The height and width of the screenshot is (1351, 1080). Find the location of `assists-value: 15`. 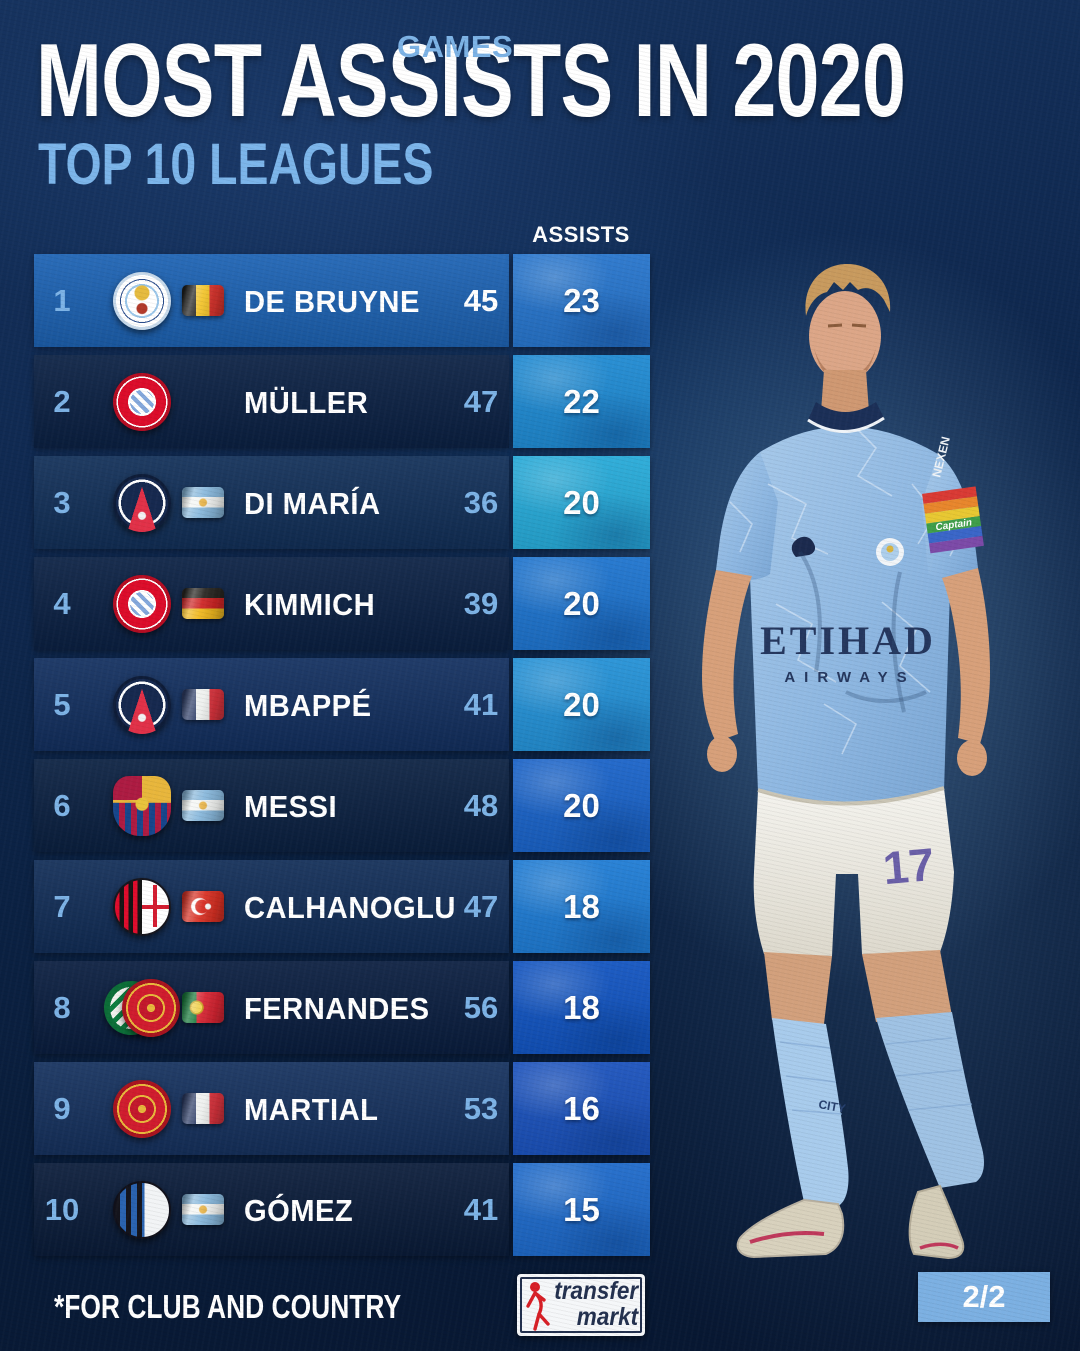

assists-value: 15 is located at coordinates (581, 1209).